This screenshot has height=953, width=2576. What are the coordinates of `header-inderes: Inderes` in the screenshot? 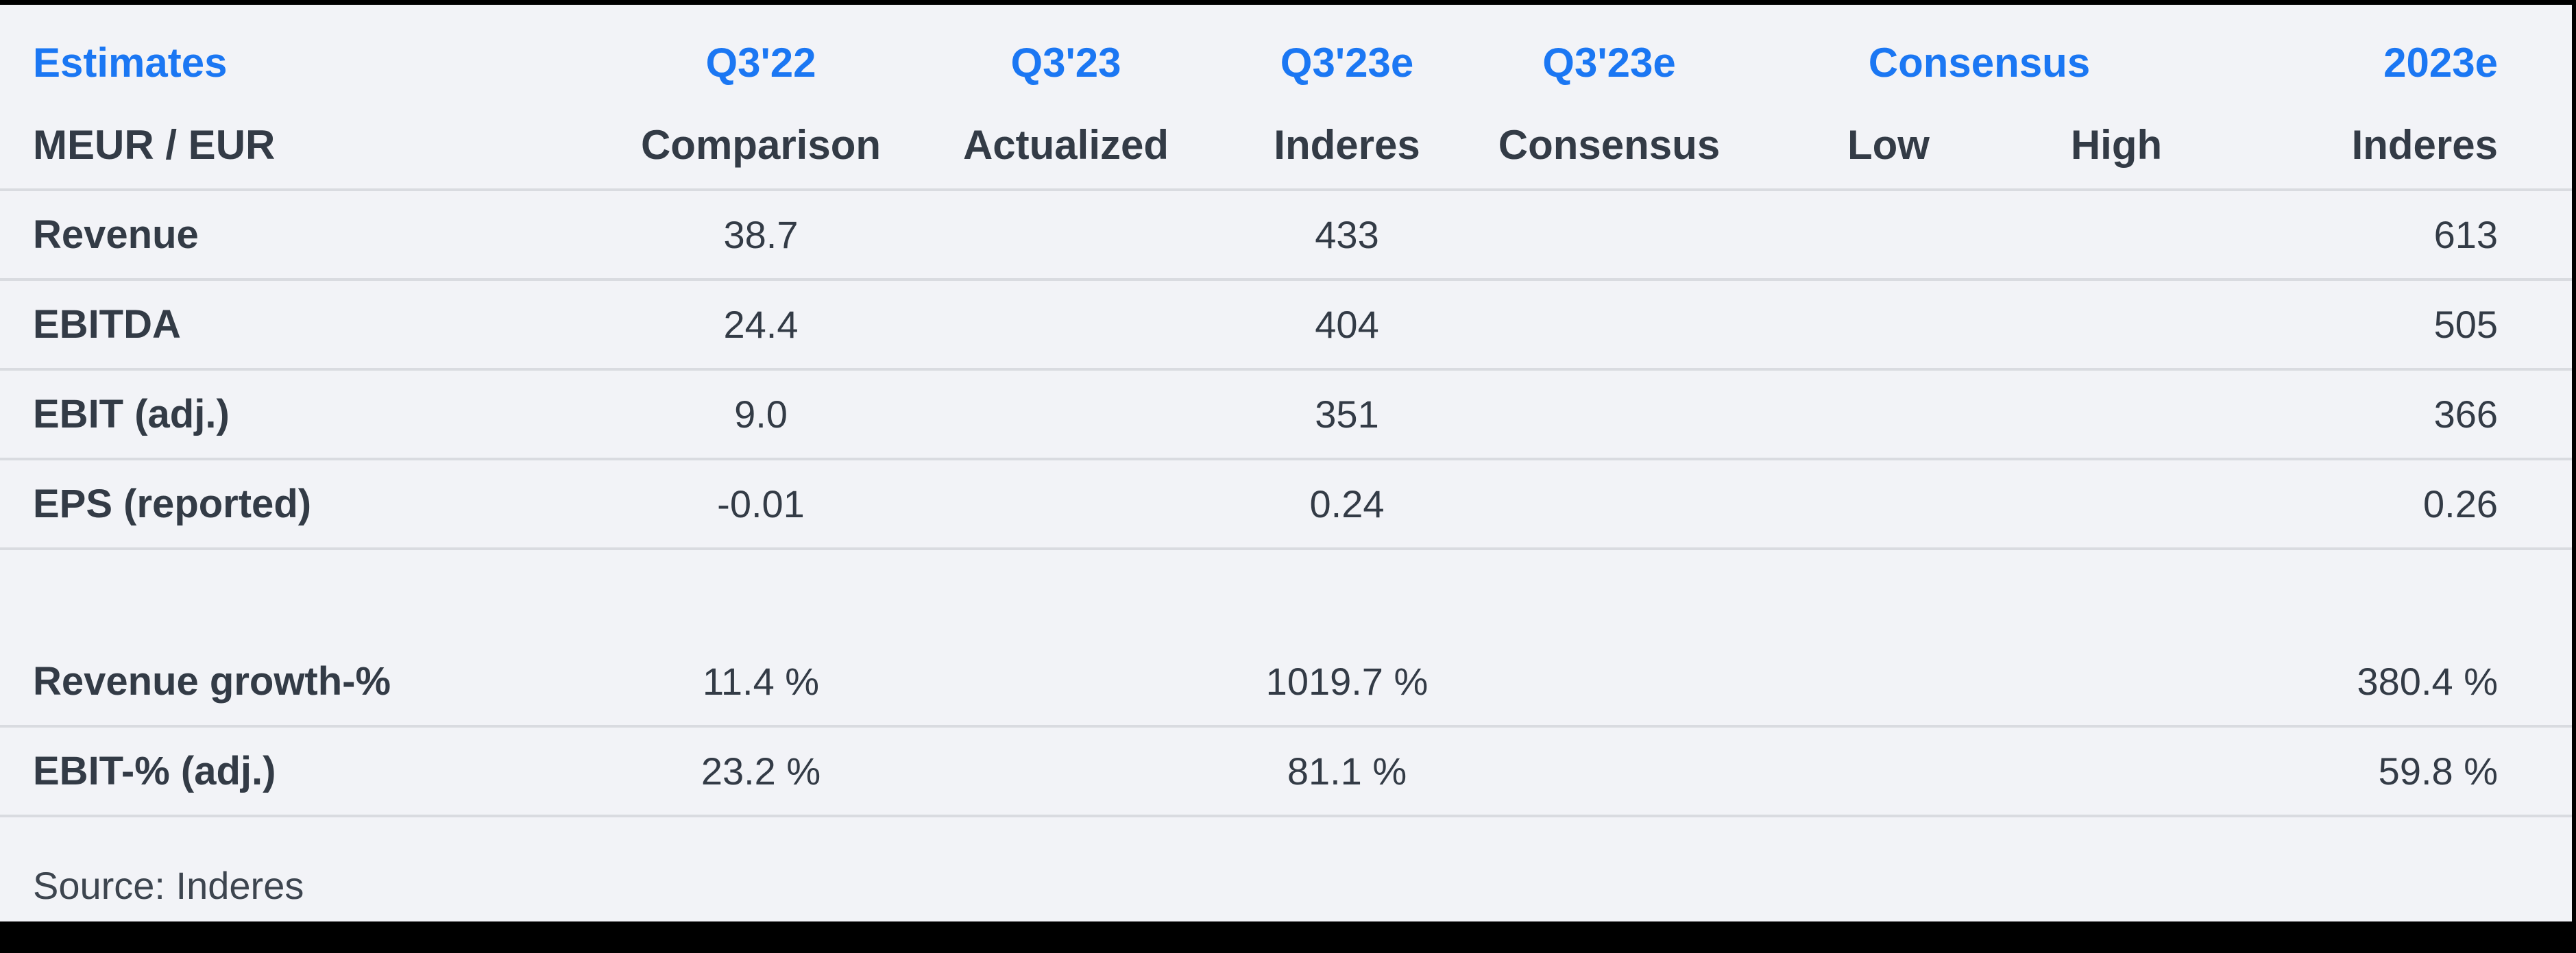 It's located at (1347, 146).